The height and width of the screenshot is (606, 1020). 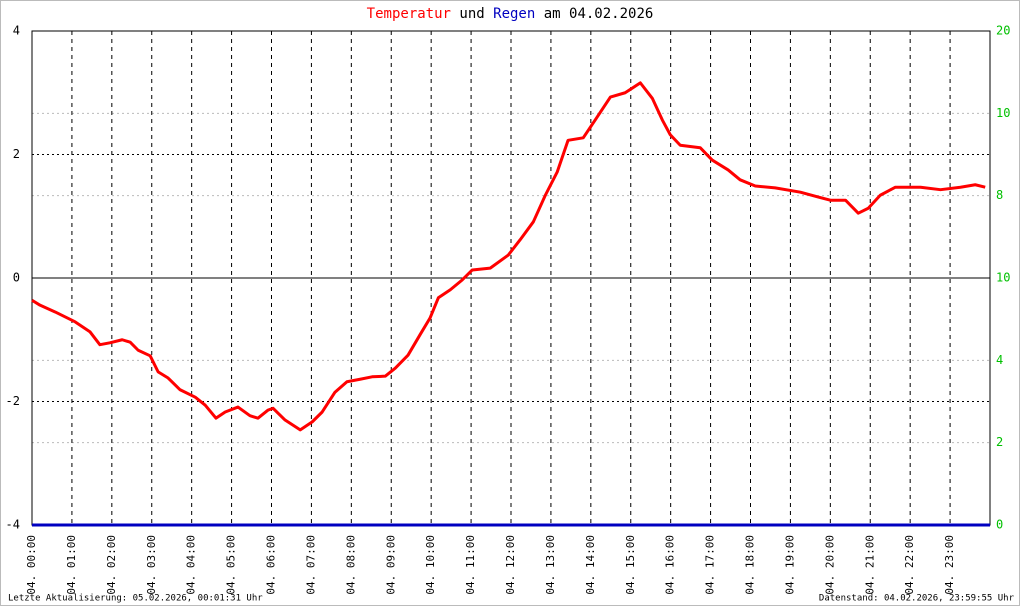 What do you see at coordinates (510, 565) in the screenshot?
I see `x-tick-label: 04. 12:00` at bounding box center [510, 565].